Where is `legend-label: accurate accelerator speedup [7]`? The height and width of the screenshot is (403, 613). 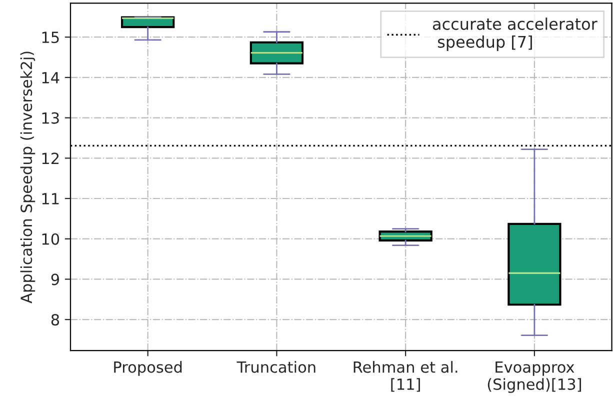
legend-label: accurate accelerator speedup [7] is located at coordinates (515, 34).